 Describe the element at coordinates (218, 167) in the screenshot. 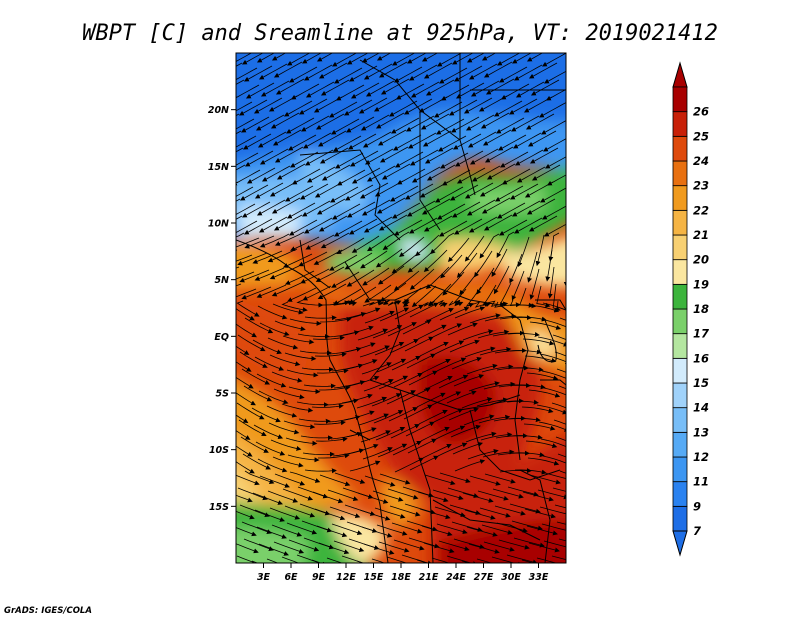

I see `lat-tick-label: 15N` at that location.